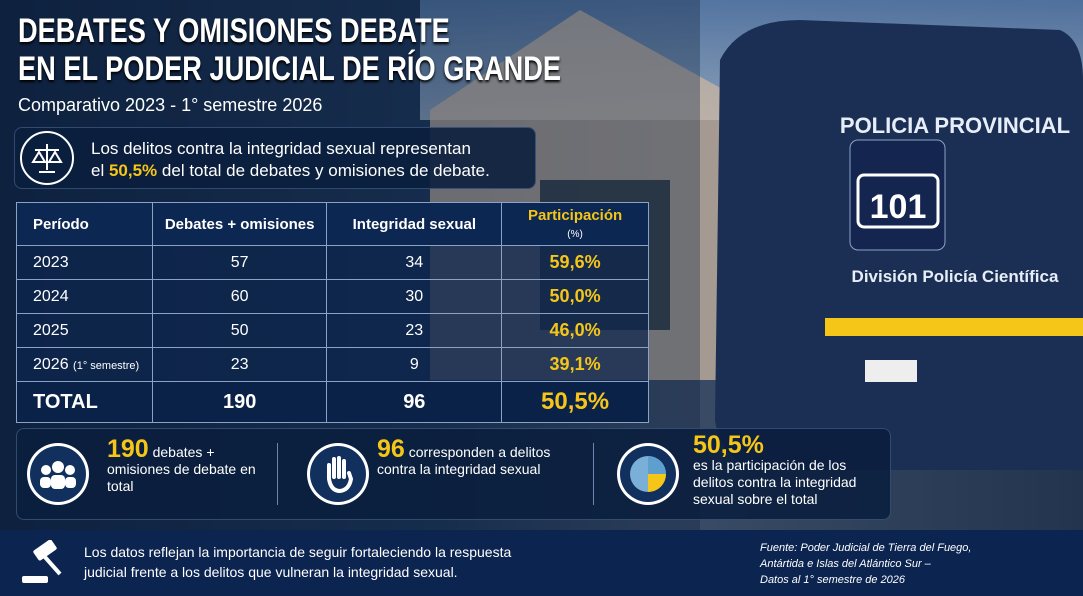 Image resolution: width=1083 pixels, height=596 pixels. I want to click on column-header: Participación (%), so click(575, 224).